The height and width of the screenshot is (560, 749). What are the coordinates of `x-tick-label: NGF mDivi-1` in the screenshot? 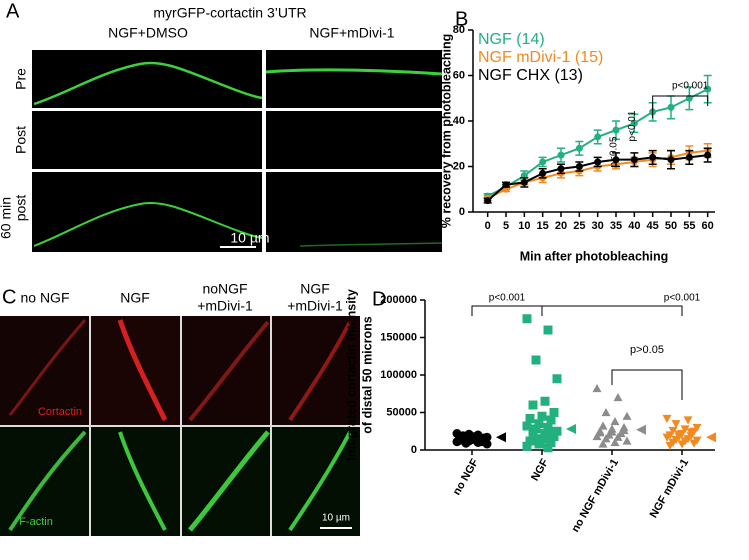 It's located at (669, 488).